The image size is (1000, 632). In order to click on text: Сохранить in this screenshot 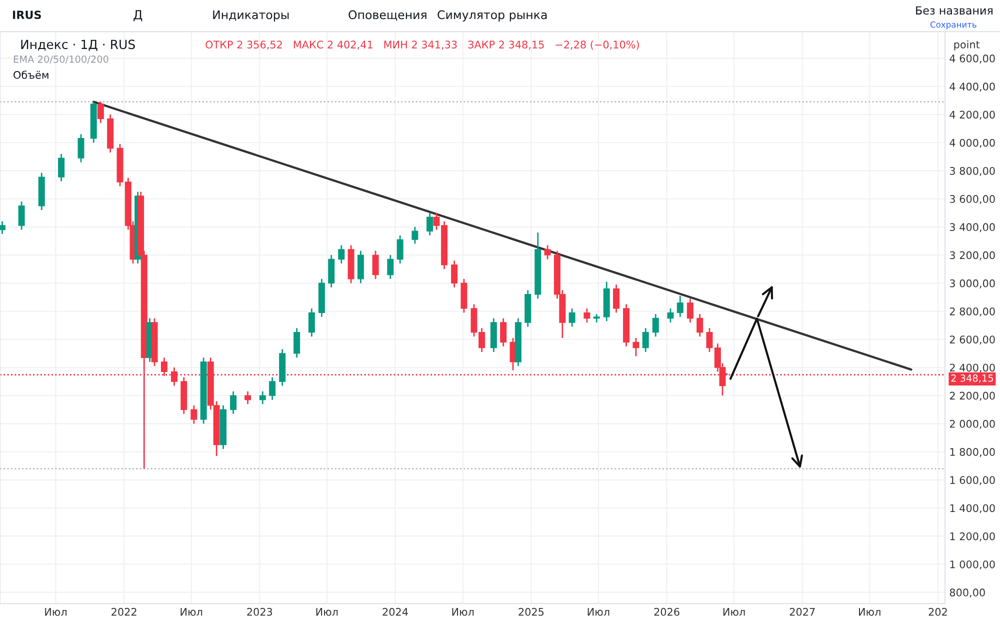, I will do `click(953, 25)`.